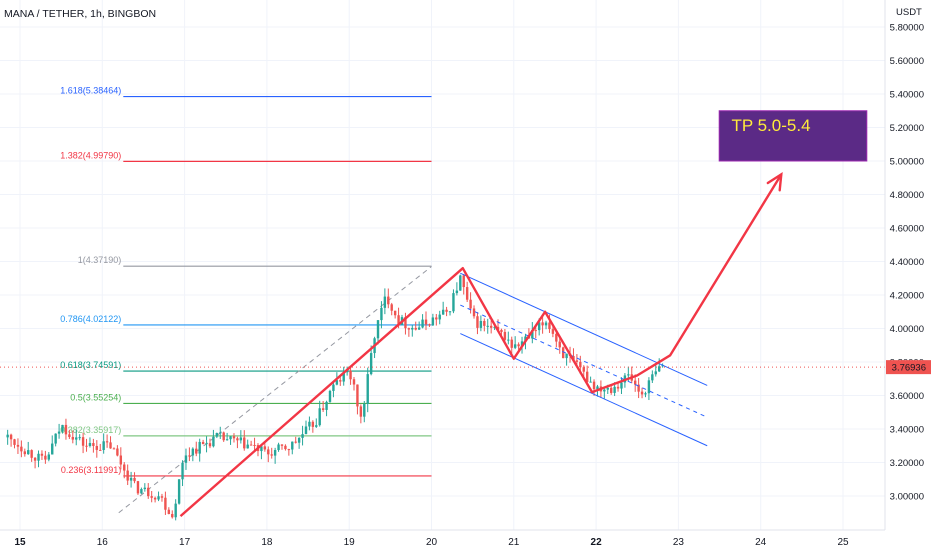 The width and height of the screenshot is (932, 550). What do you see at coordinates (909, 12) in the screenshot?
I see `axis-unit: USDT` at bounding box center [909, 12].